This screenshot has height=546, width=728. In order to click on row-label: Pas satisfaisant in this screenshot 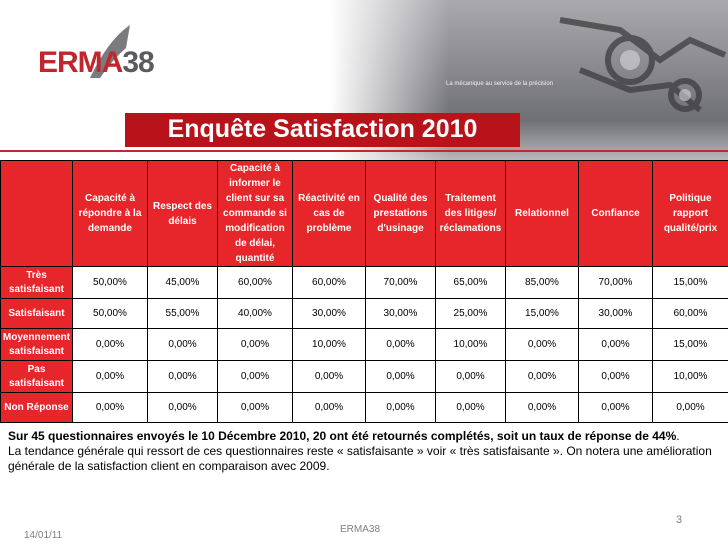, I will do `click(36, 376)`.